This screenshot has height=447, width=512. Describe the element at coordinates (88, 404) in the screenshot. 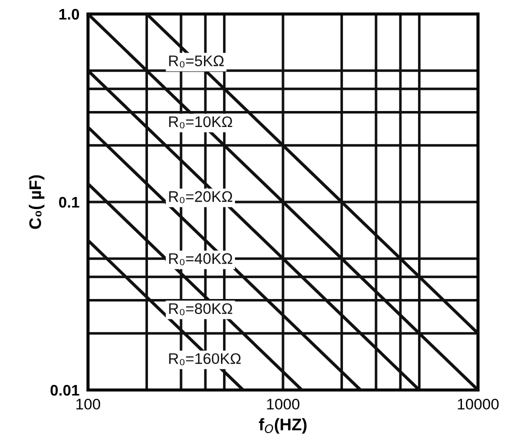

I see `x-tick-label: 100` at that location.